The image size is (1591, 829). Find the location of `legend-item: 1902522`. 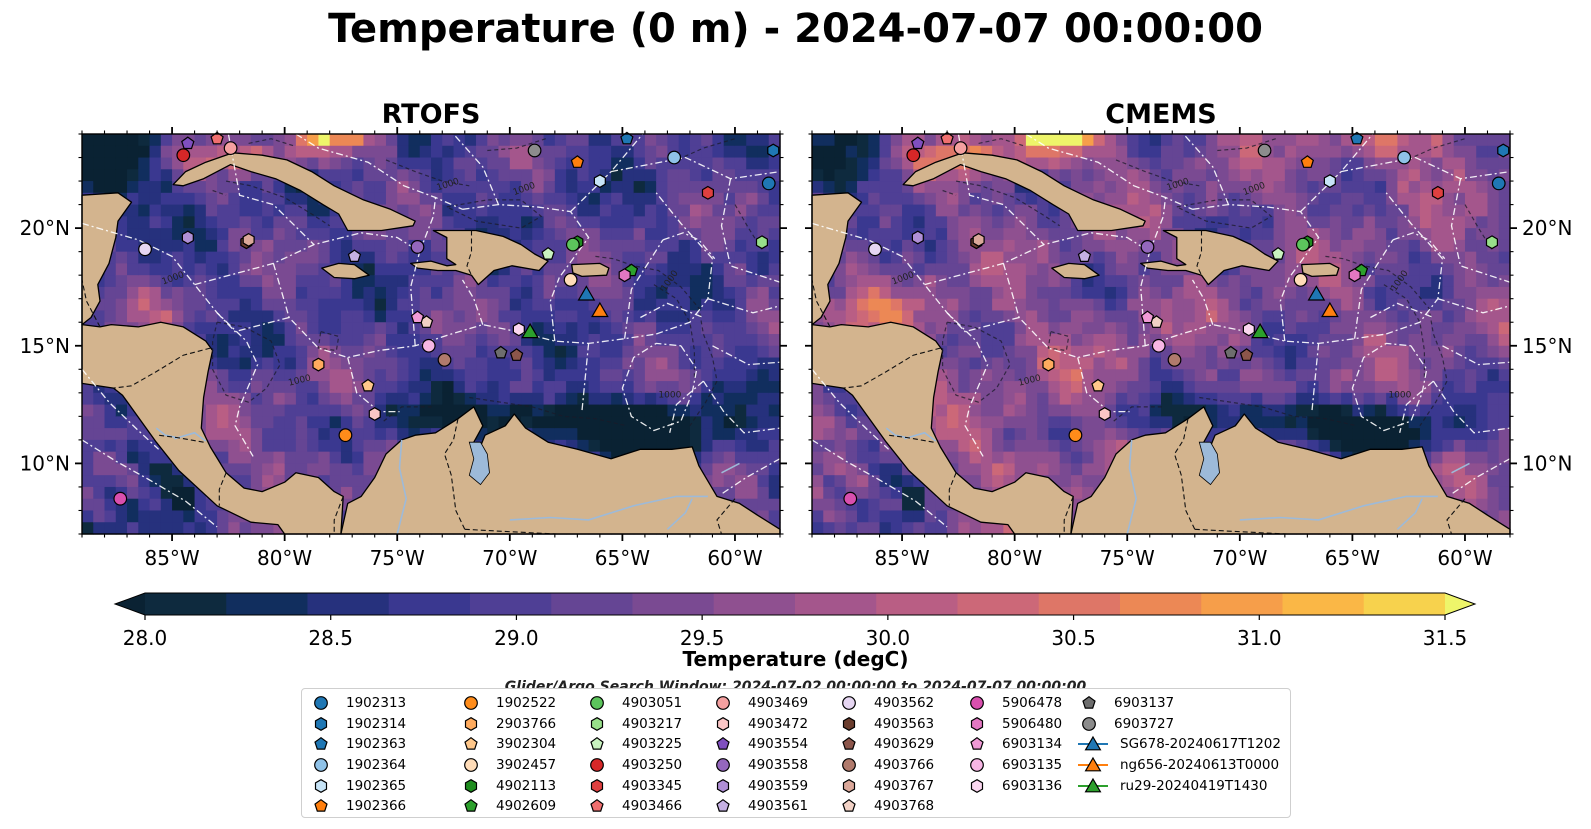

legend-item: 1902522 is located at coordinates (508, 703).